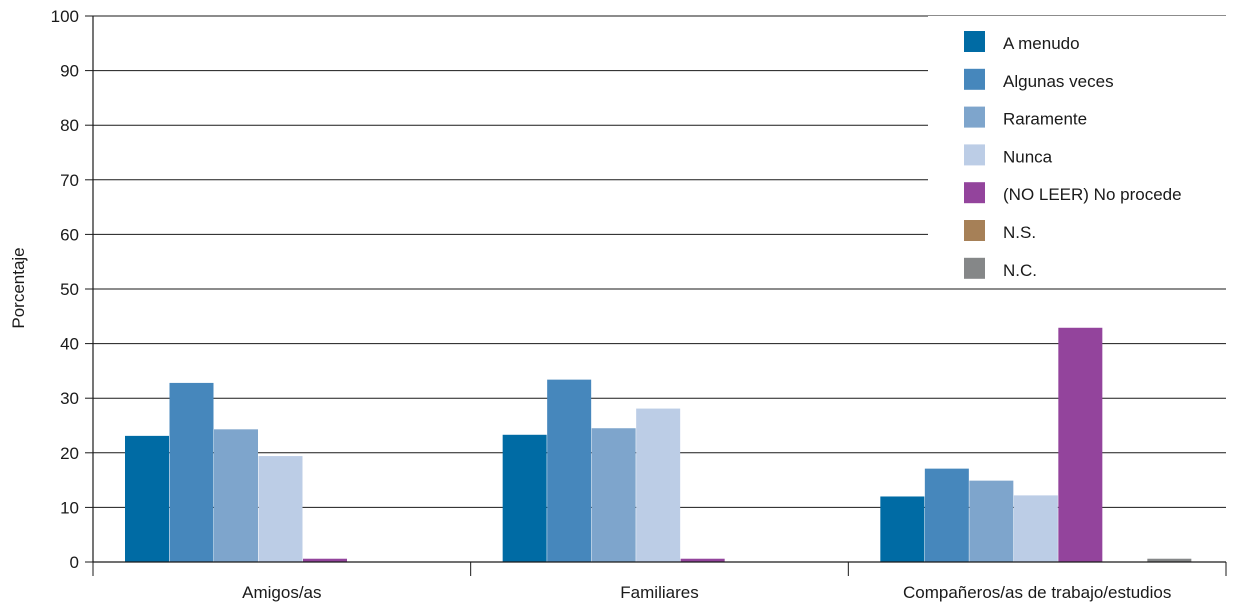 This screenshot has height=605, width=1236. What do you see at coordinates (1028, 156) in the screenshot?
I see `legend-label: Nunca` at bounding box center [1028, 156].